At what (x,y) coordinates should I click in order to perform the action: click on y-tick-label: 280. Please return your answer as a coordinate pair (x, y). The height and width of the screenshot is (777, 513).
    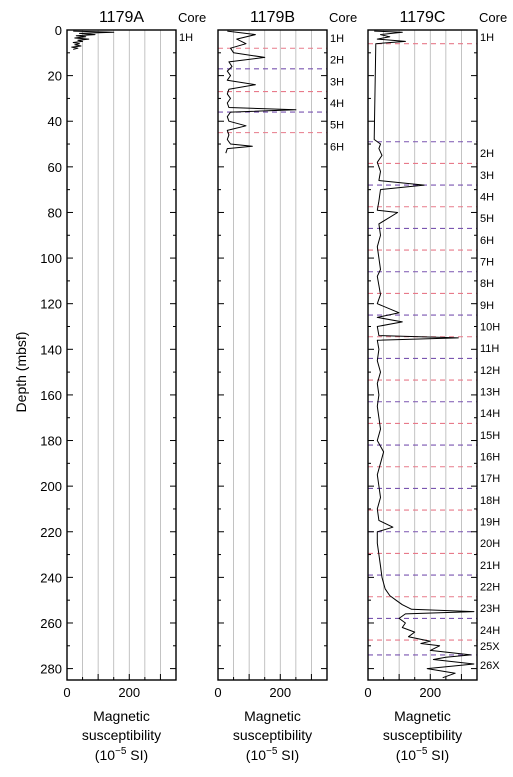
    Looking at the image, I should click on (51, 669).